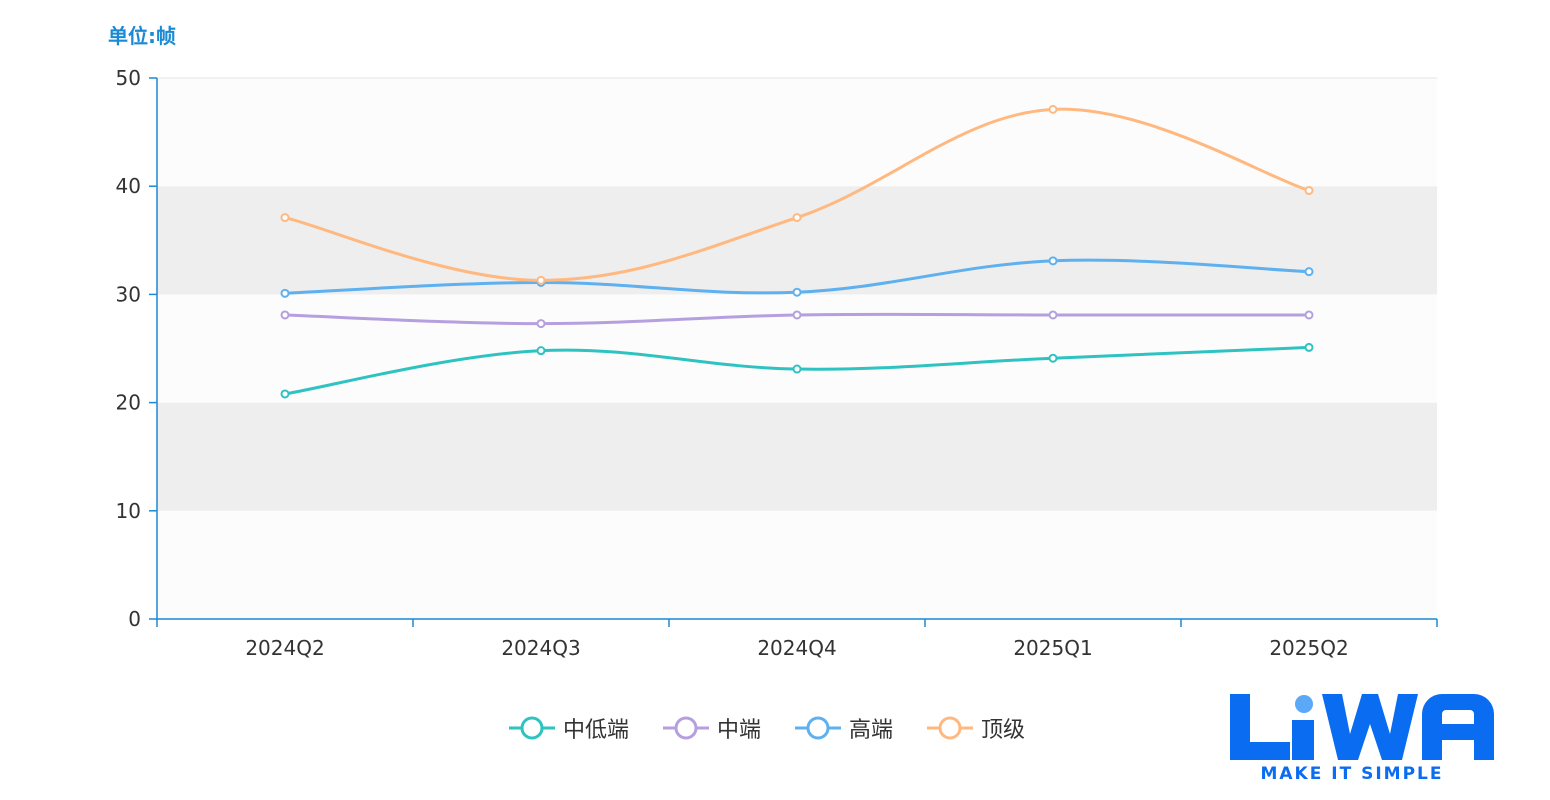 This screenshot has width=1550, height=800. Describe the element at coordinates (843, 728) in the screenshot. I see `legend-item: 高端` at that location.